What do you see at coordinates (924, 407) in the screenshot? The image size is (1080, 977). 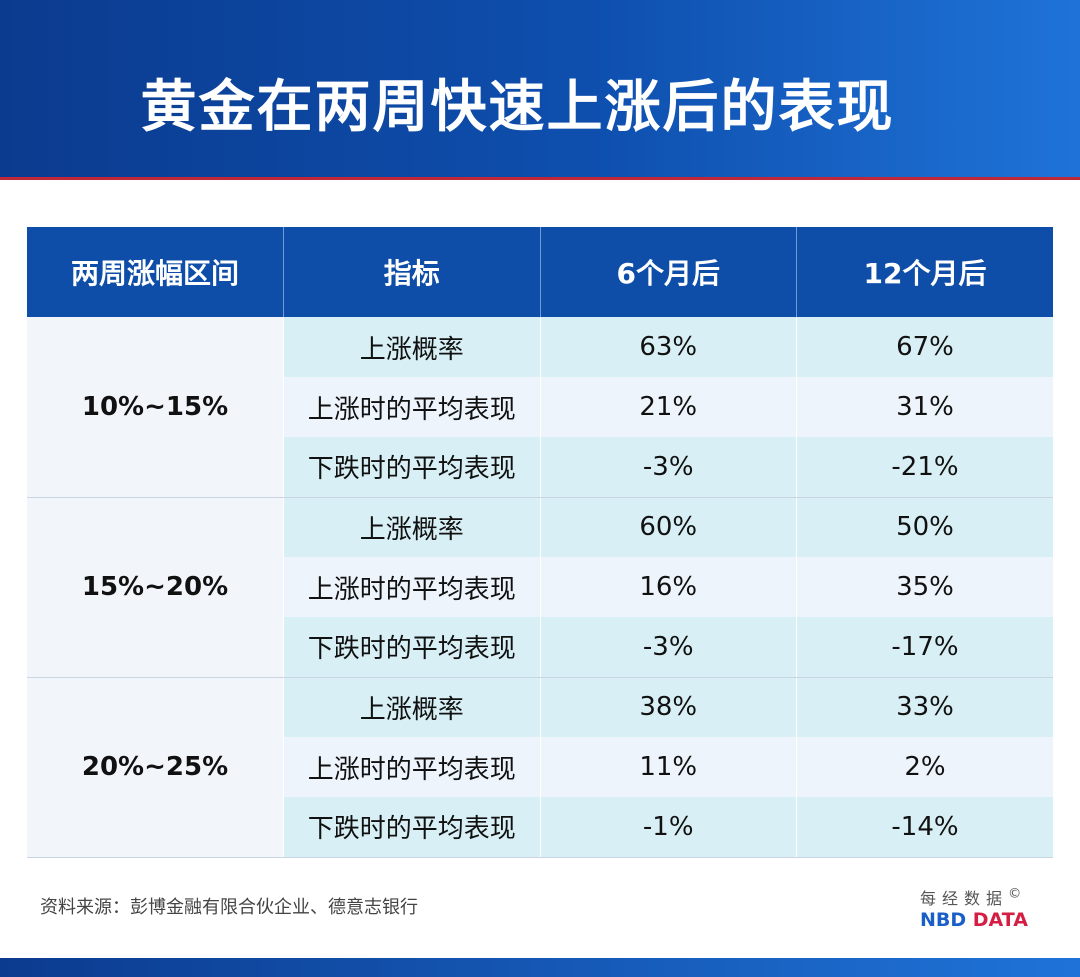 I see `twelve-month-cell: 31%` at bounding box center [924, 407].